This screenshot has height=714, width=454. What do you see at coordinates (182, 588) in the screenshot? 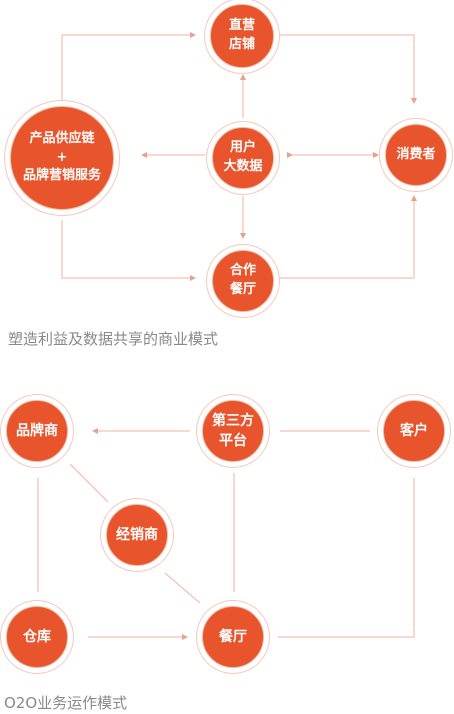
I see `line-distributor-to-restaurant` at bounding box center [182, 588].